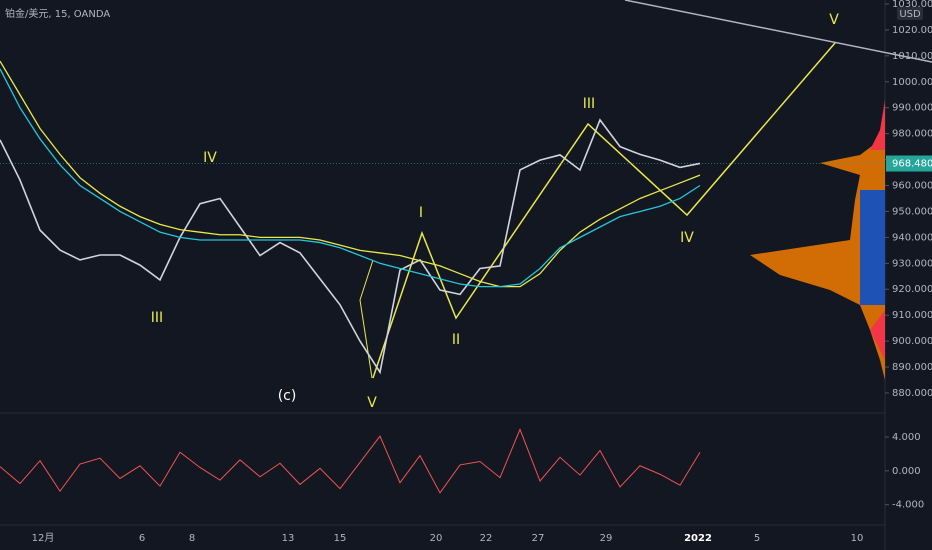 The image size is (932, 550). Describe the element at coordinates (606, 538) in the screenshot. I see `x-tick-label: 29` at that location.